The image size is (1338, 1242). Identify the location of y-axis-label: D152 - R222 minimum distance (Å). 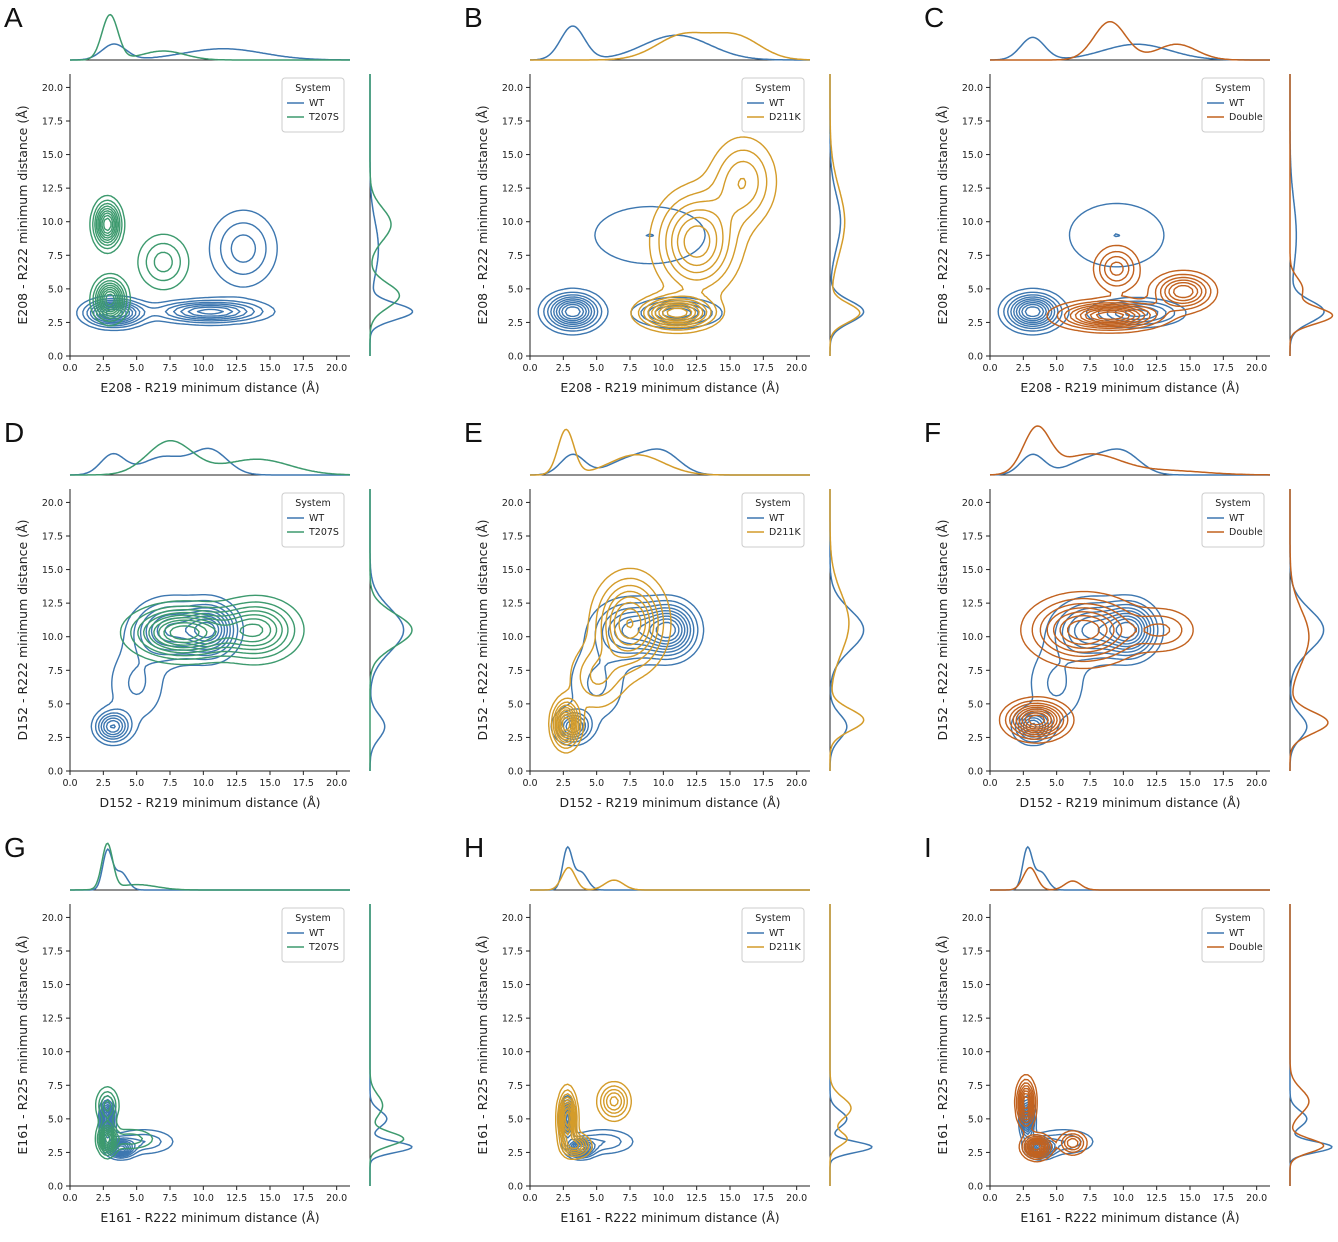
(482, 630).